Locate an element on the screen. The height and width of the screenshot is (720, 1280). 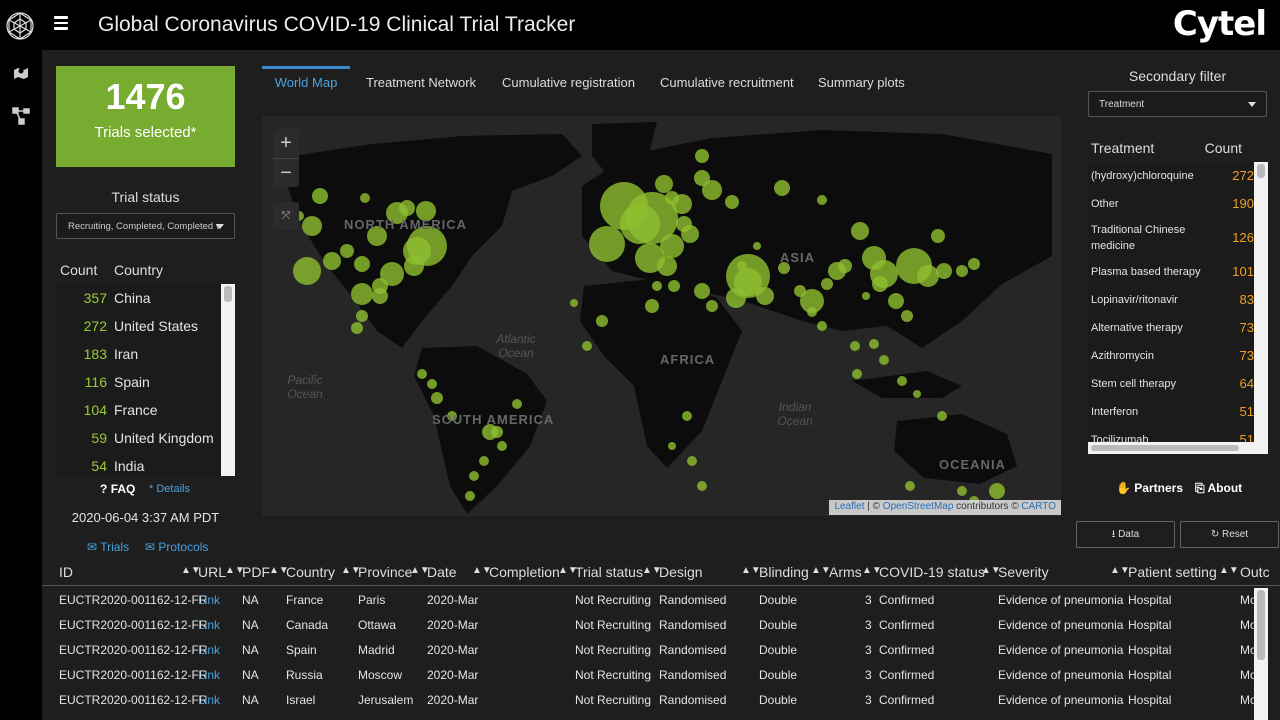
country-row: 357 China is located at coordinates (138, 298).